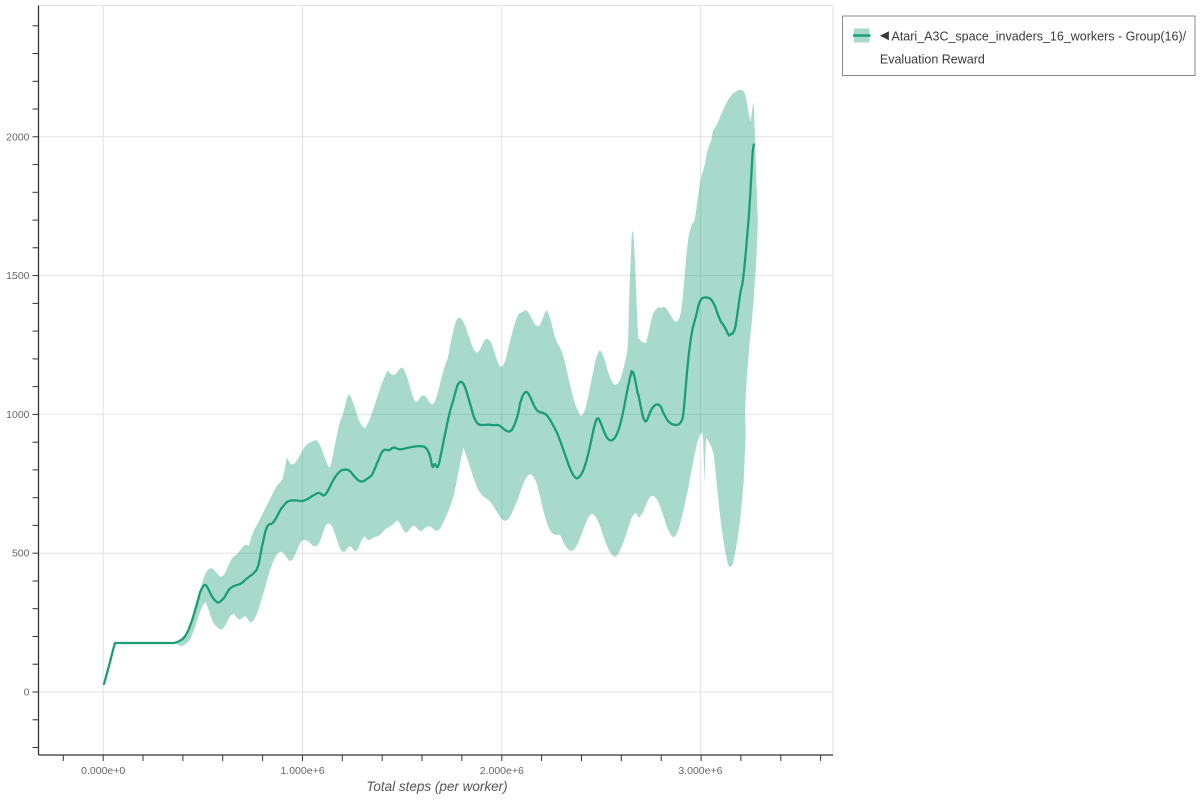 The width and height of the screenshot is (1200, 800). What do you see at coordinates (700, 771) in the screenshot?
I see `svg-text: 3.000e+6` at bounding box center [700, 771].